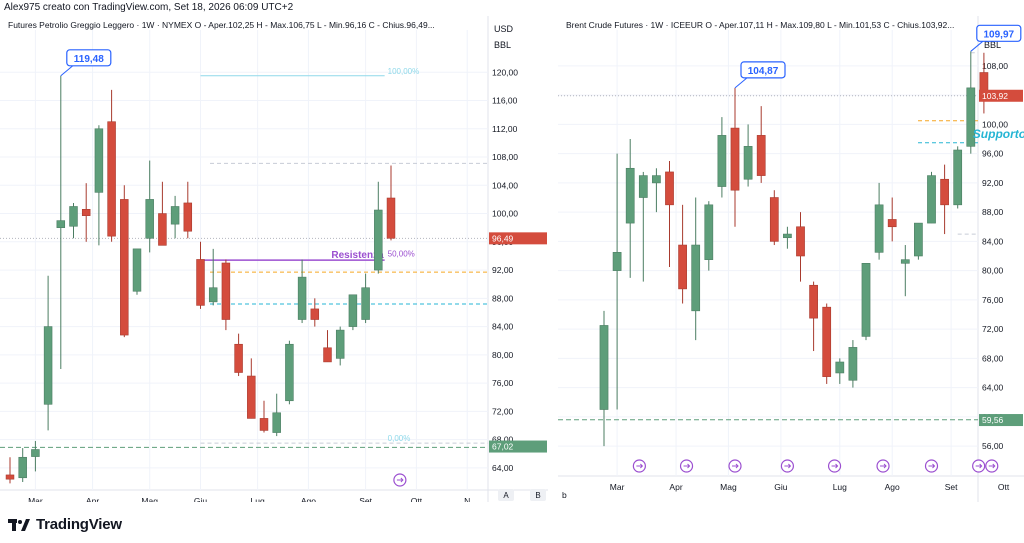  I want to click on callout-text: 109,97, so click(999, 34).